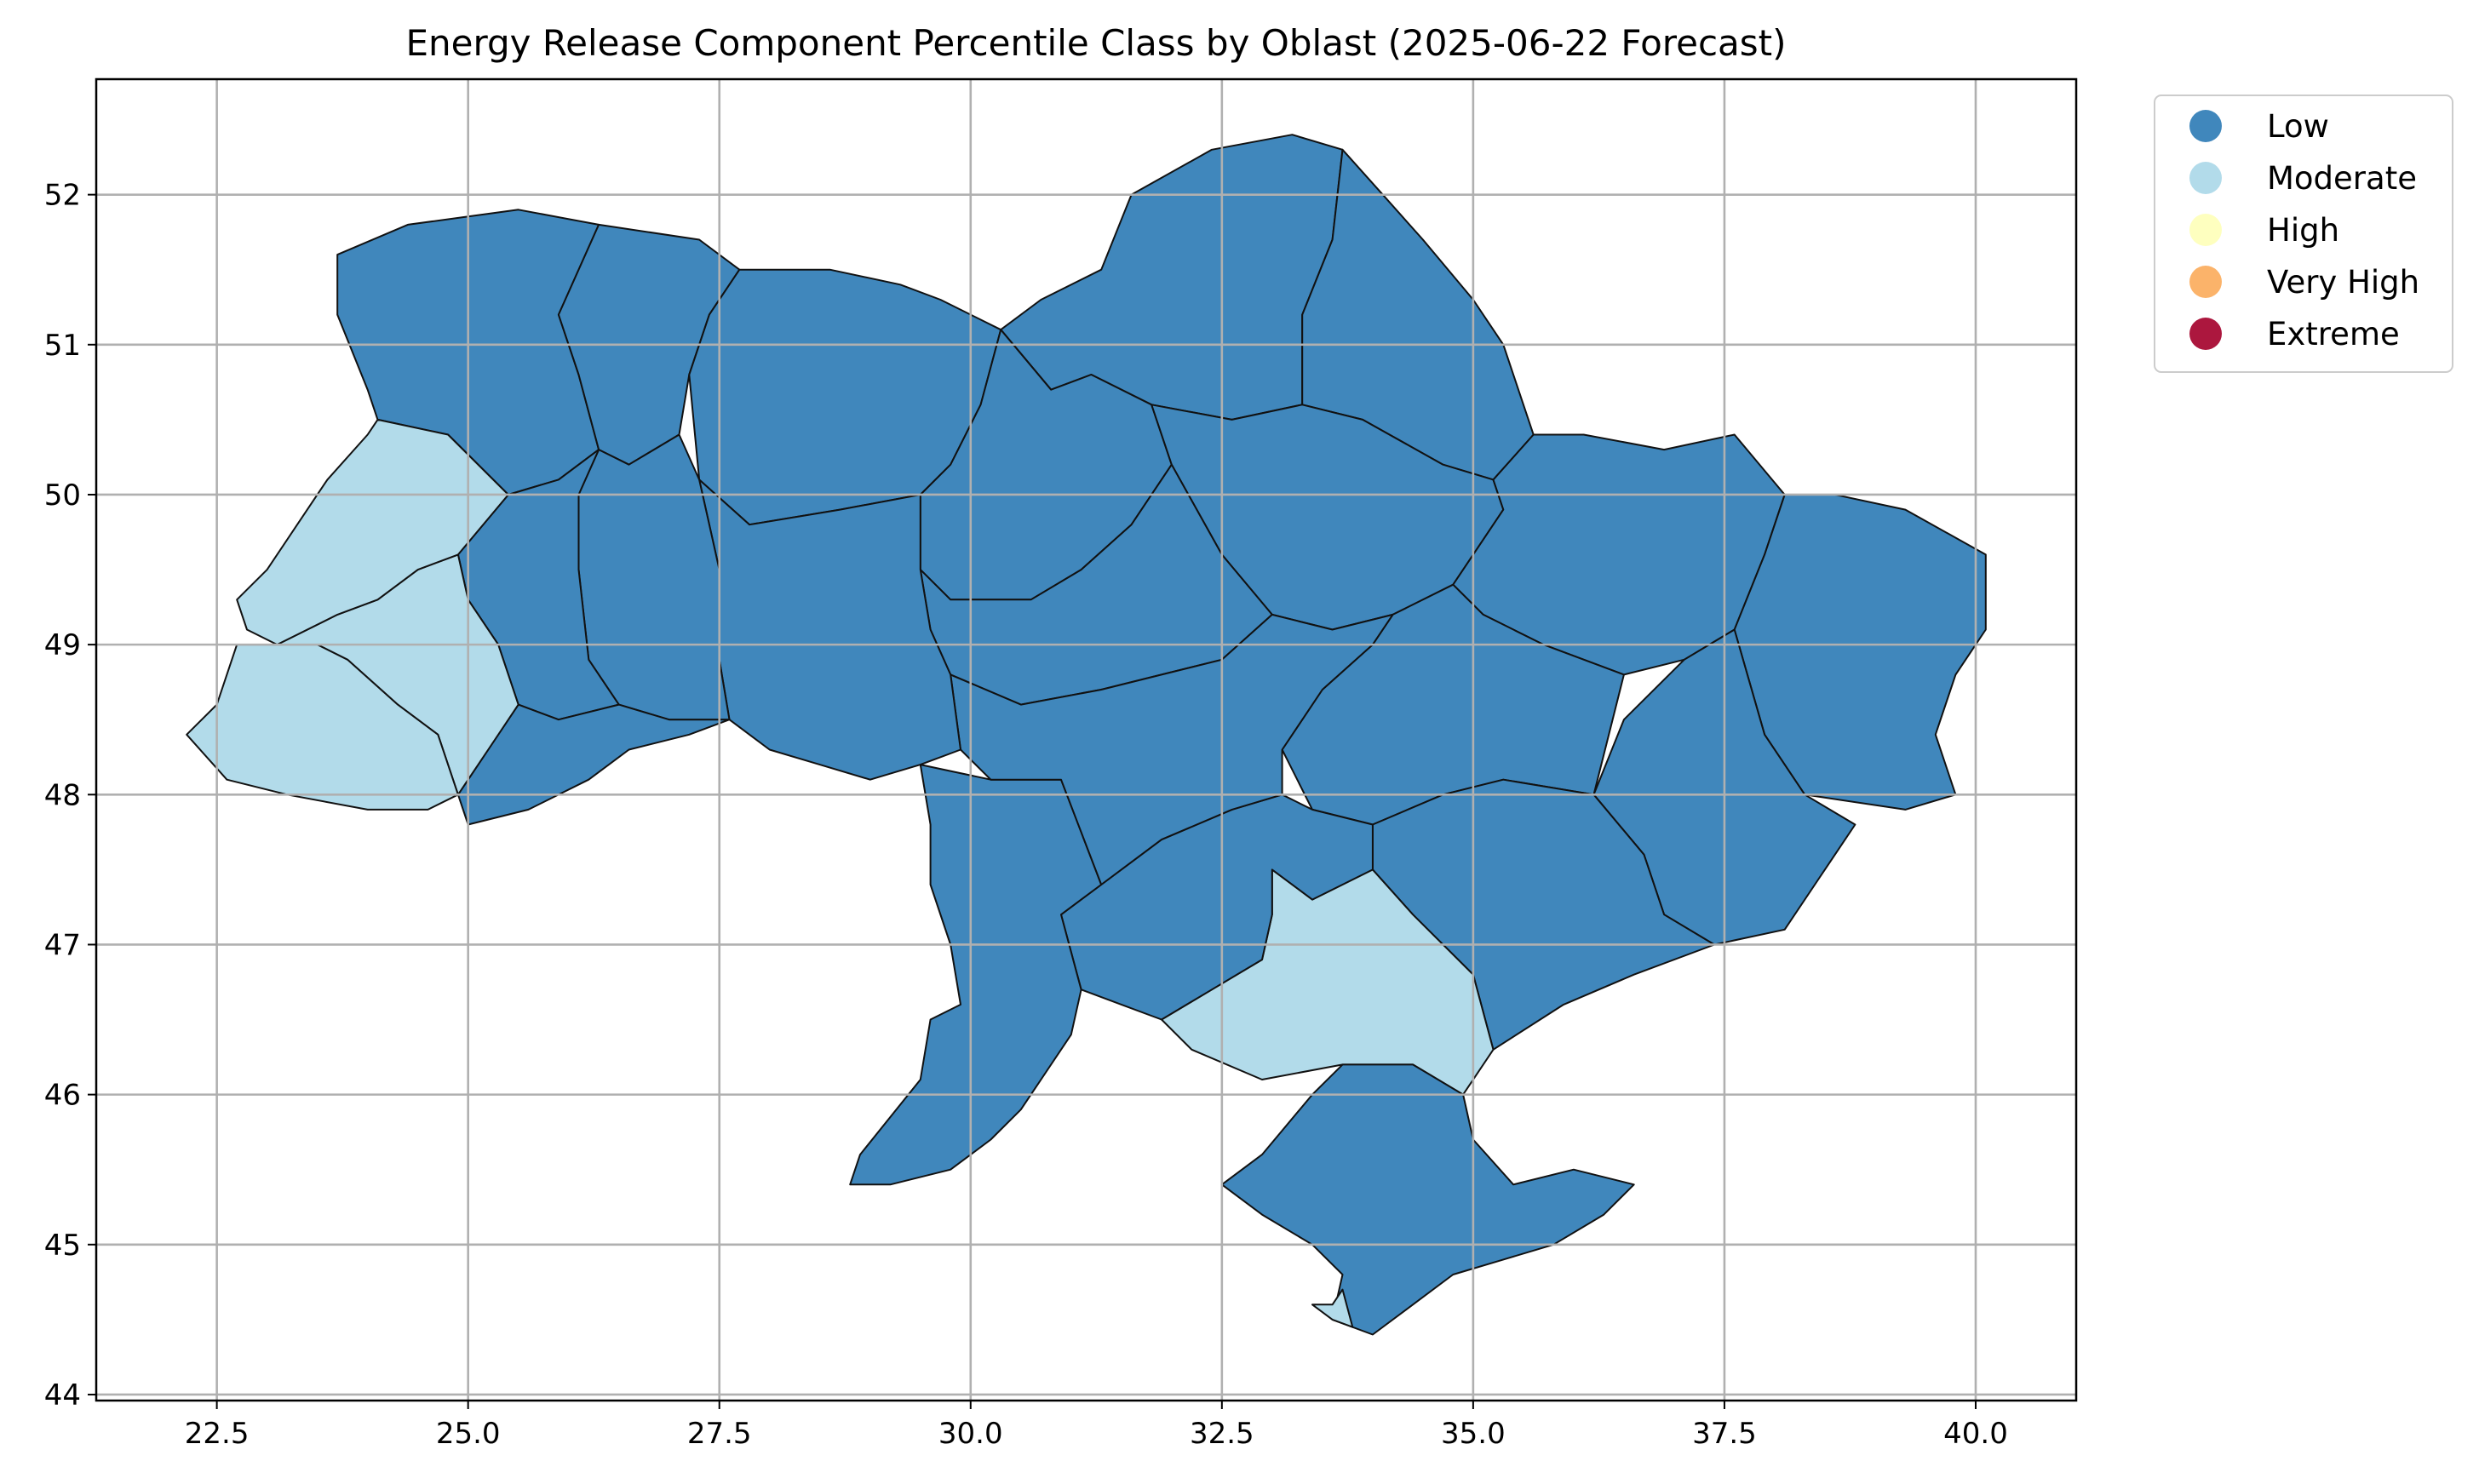  What do you see at coordinates (719, 1434) in the screenshot?
I see `x-tick-label: 27.5` at bounding box center [719, 1434].